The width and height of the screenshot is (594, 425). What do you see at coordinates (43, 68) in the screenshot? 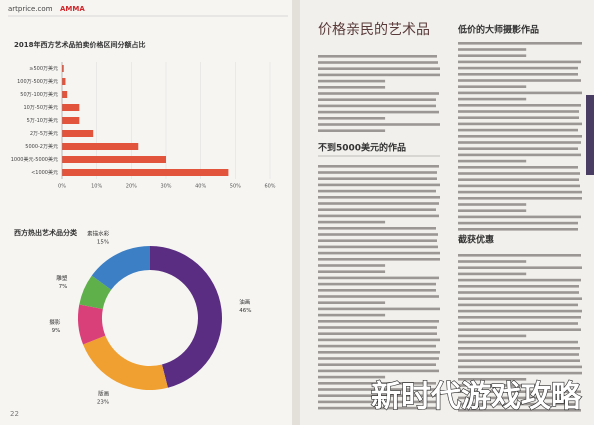
I see `y-tick-label: ≥500万美元` at bounding box center [43, 68].